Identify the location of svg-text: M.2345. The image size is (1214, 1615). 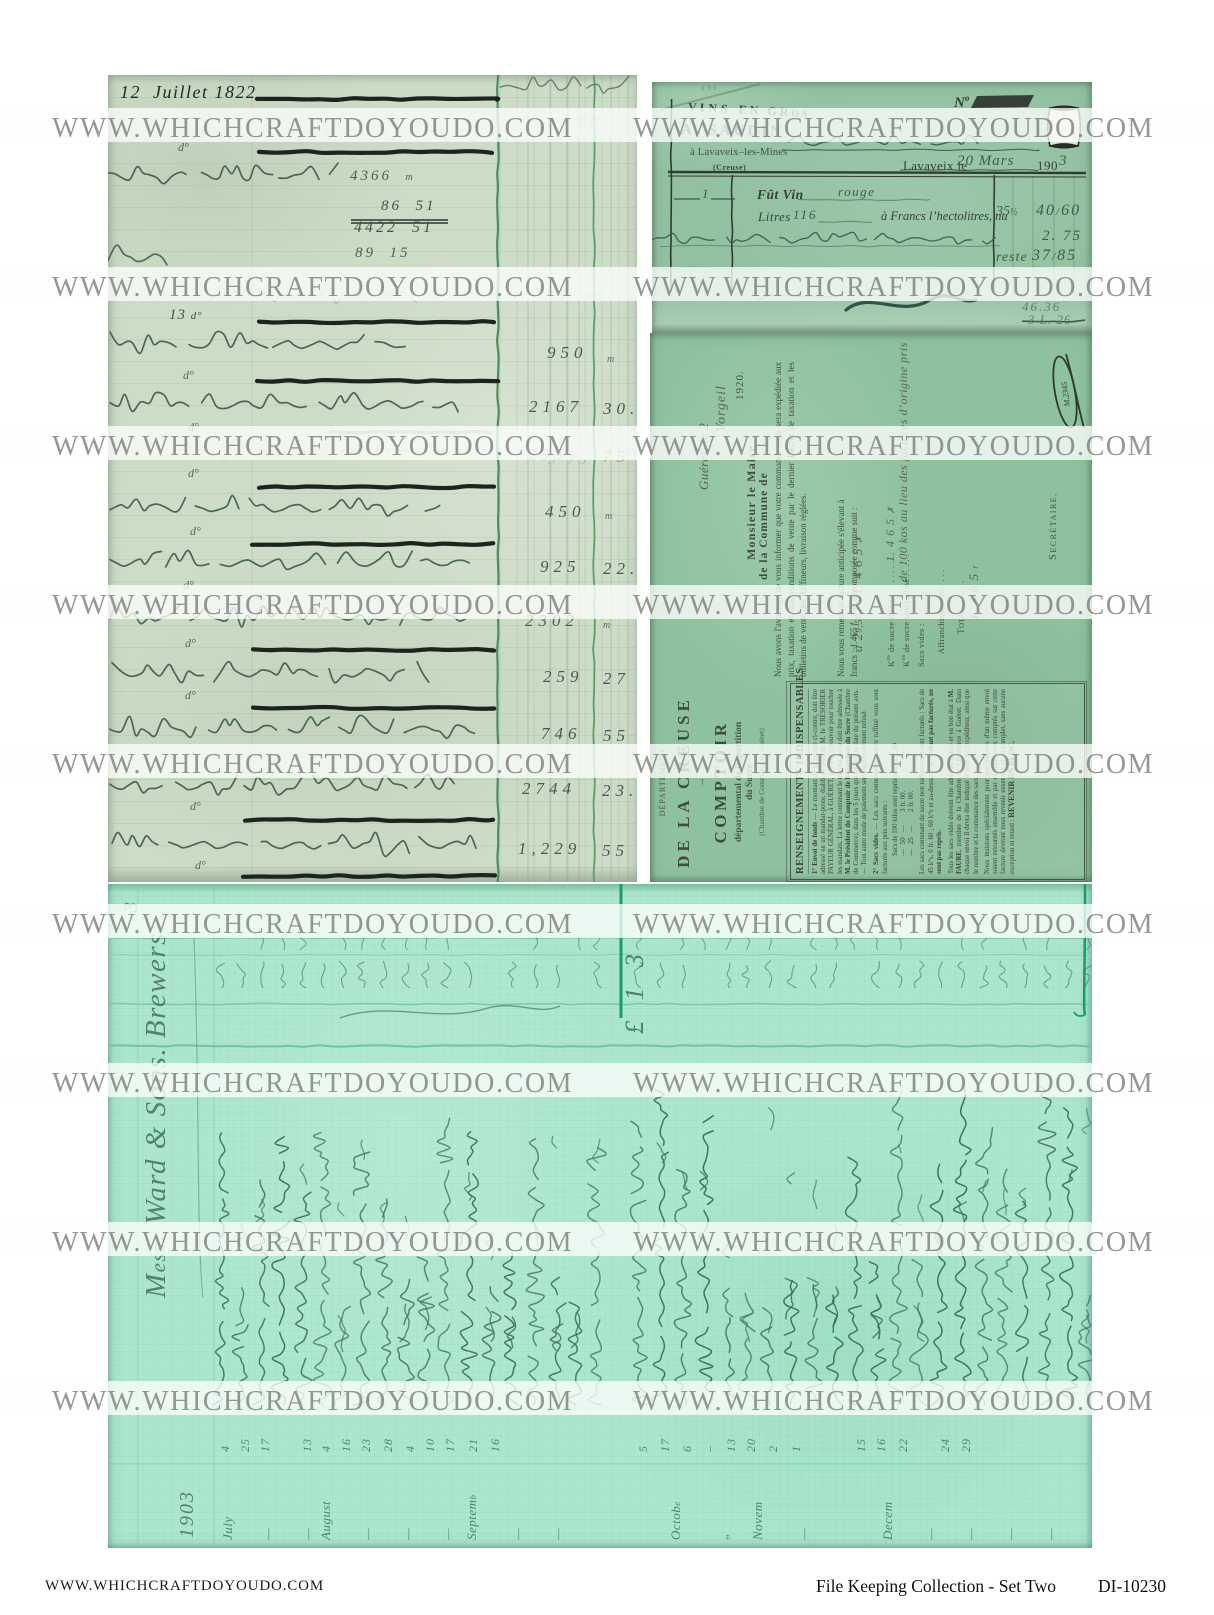
(1066, 394).